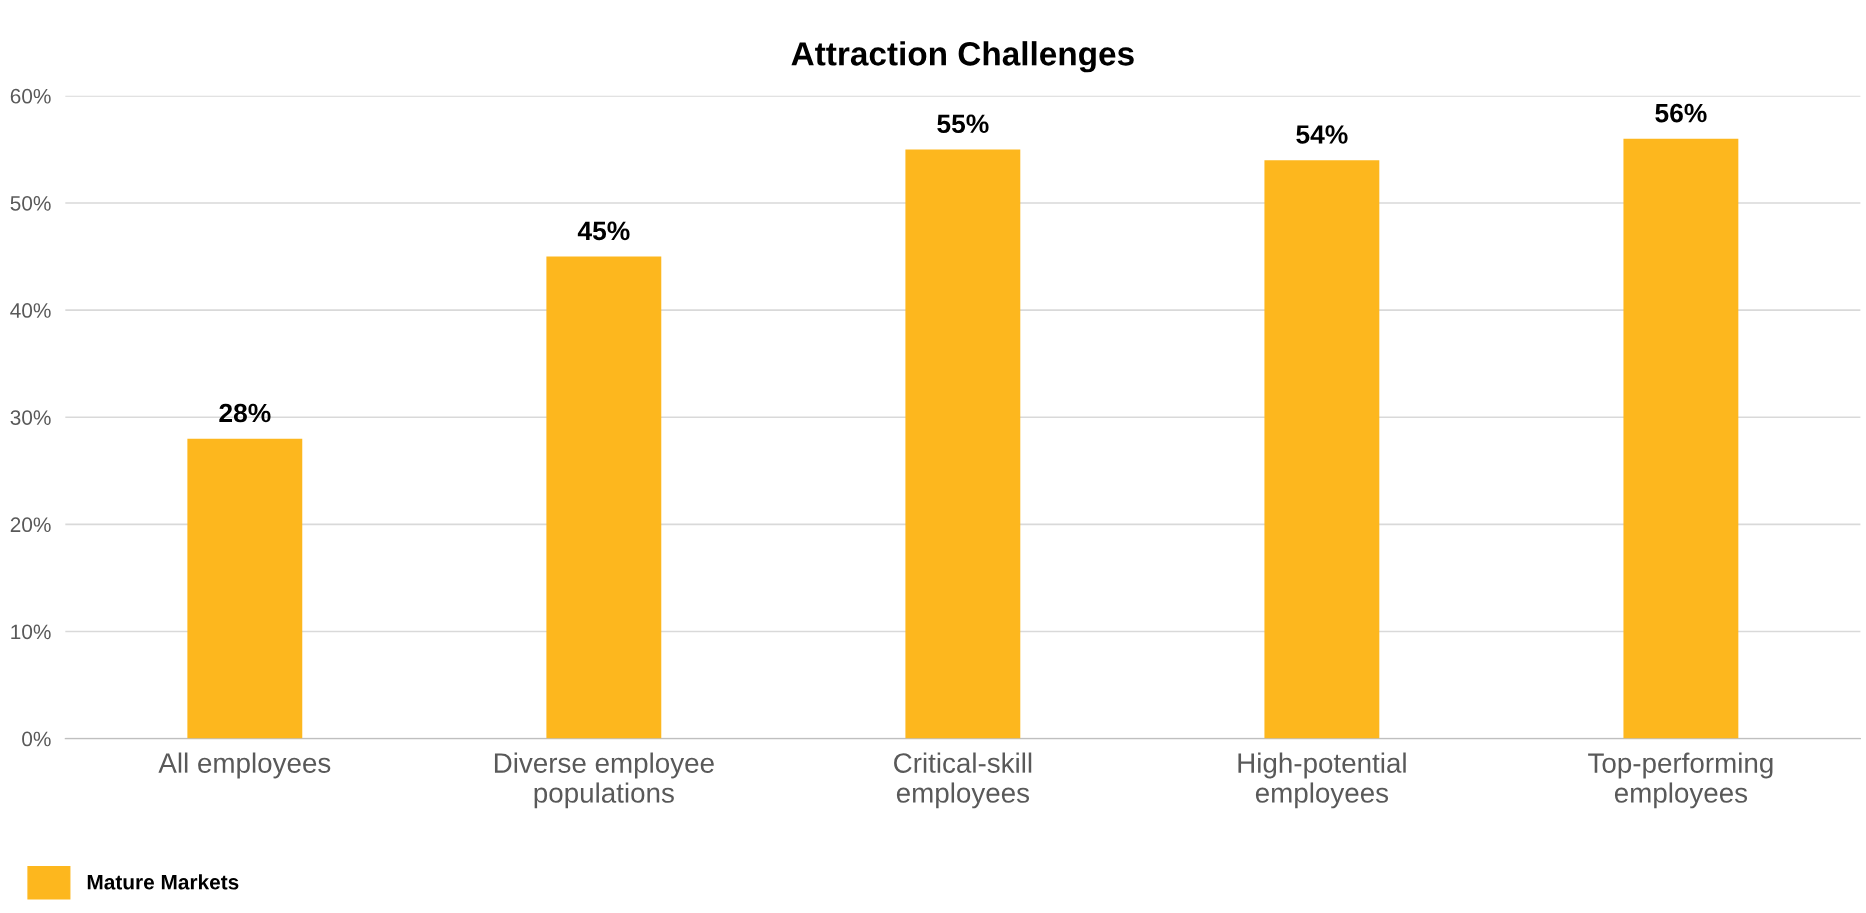 The image size is (1866, 913). Describe the element at coordinates (30, 525) in the screenshot. I see `y-tick-label: 20%` at that location.